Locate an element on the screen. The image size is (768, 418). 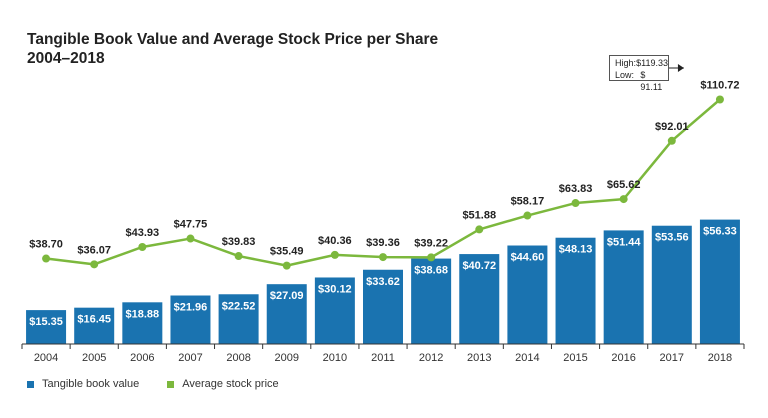
x-tick-label: 2012 is located at coordinates (431, 358).